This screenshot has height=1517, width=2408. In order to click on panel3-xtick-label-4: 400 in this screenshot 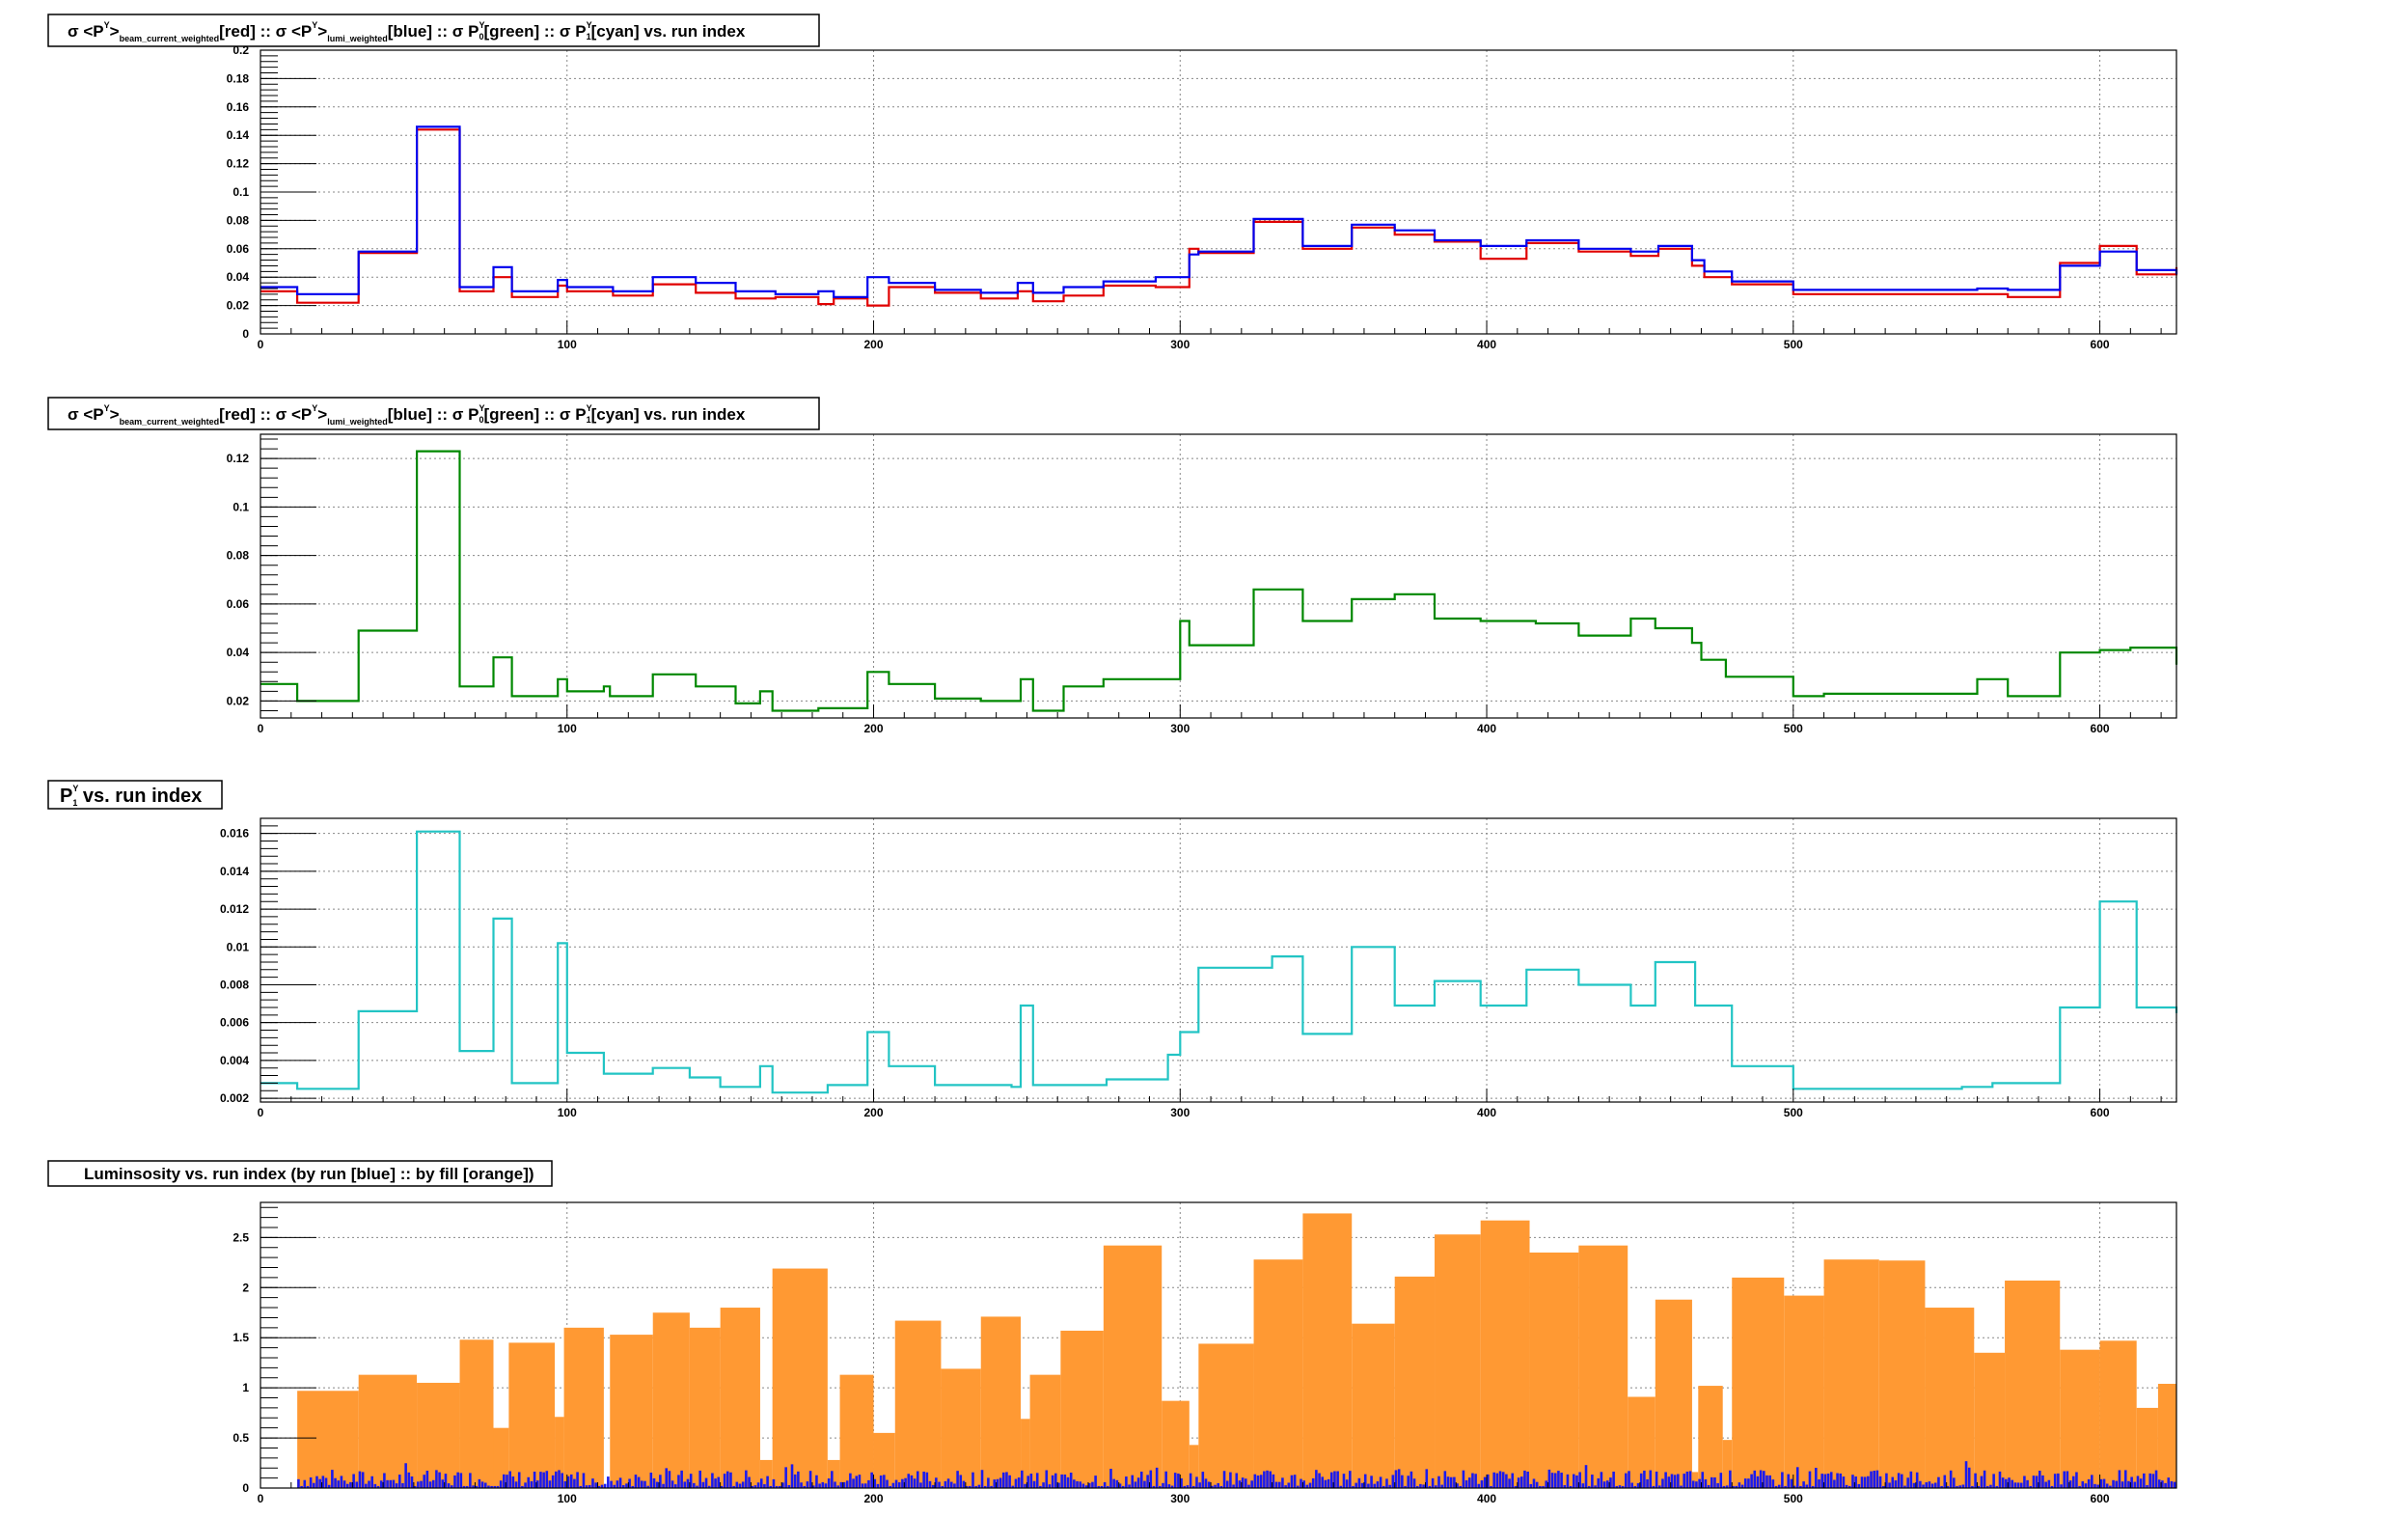, I will do `click(1486, 1112)`.